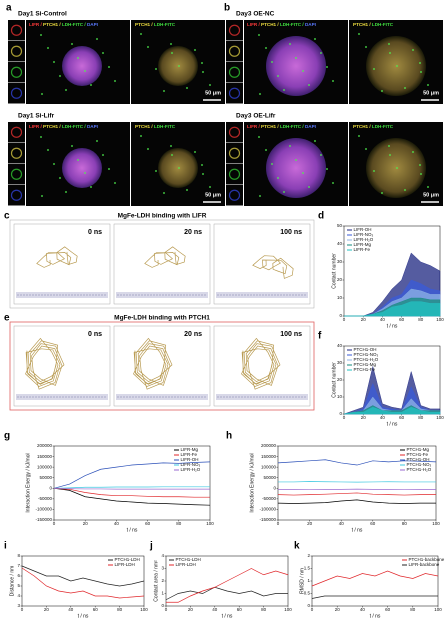  What do you see at coordinates (308, 555) in the screenshot?
I see `y-tick-label: 2` at bounding box center [308, 555].